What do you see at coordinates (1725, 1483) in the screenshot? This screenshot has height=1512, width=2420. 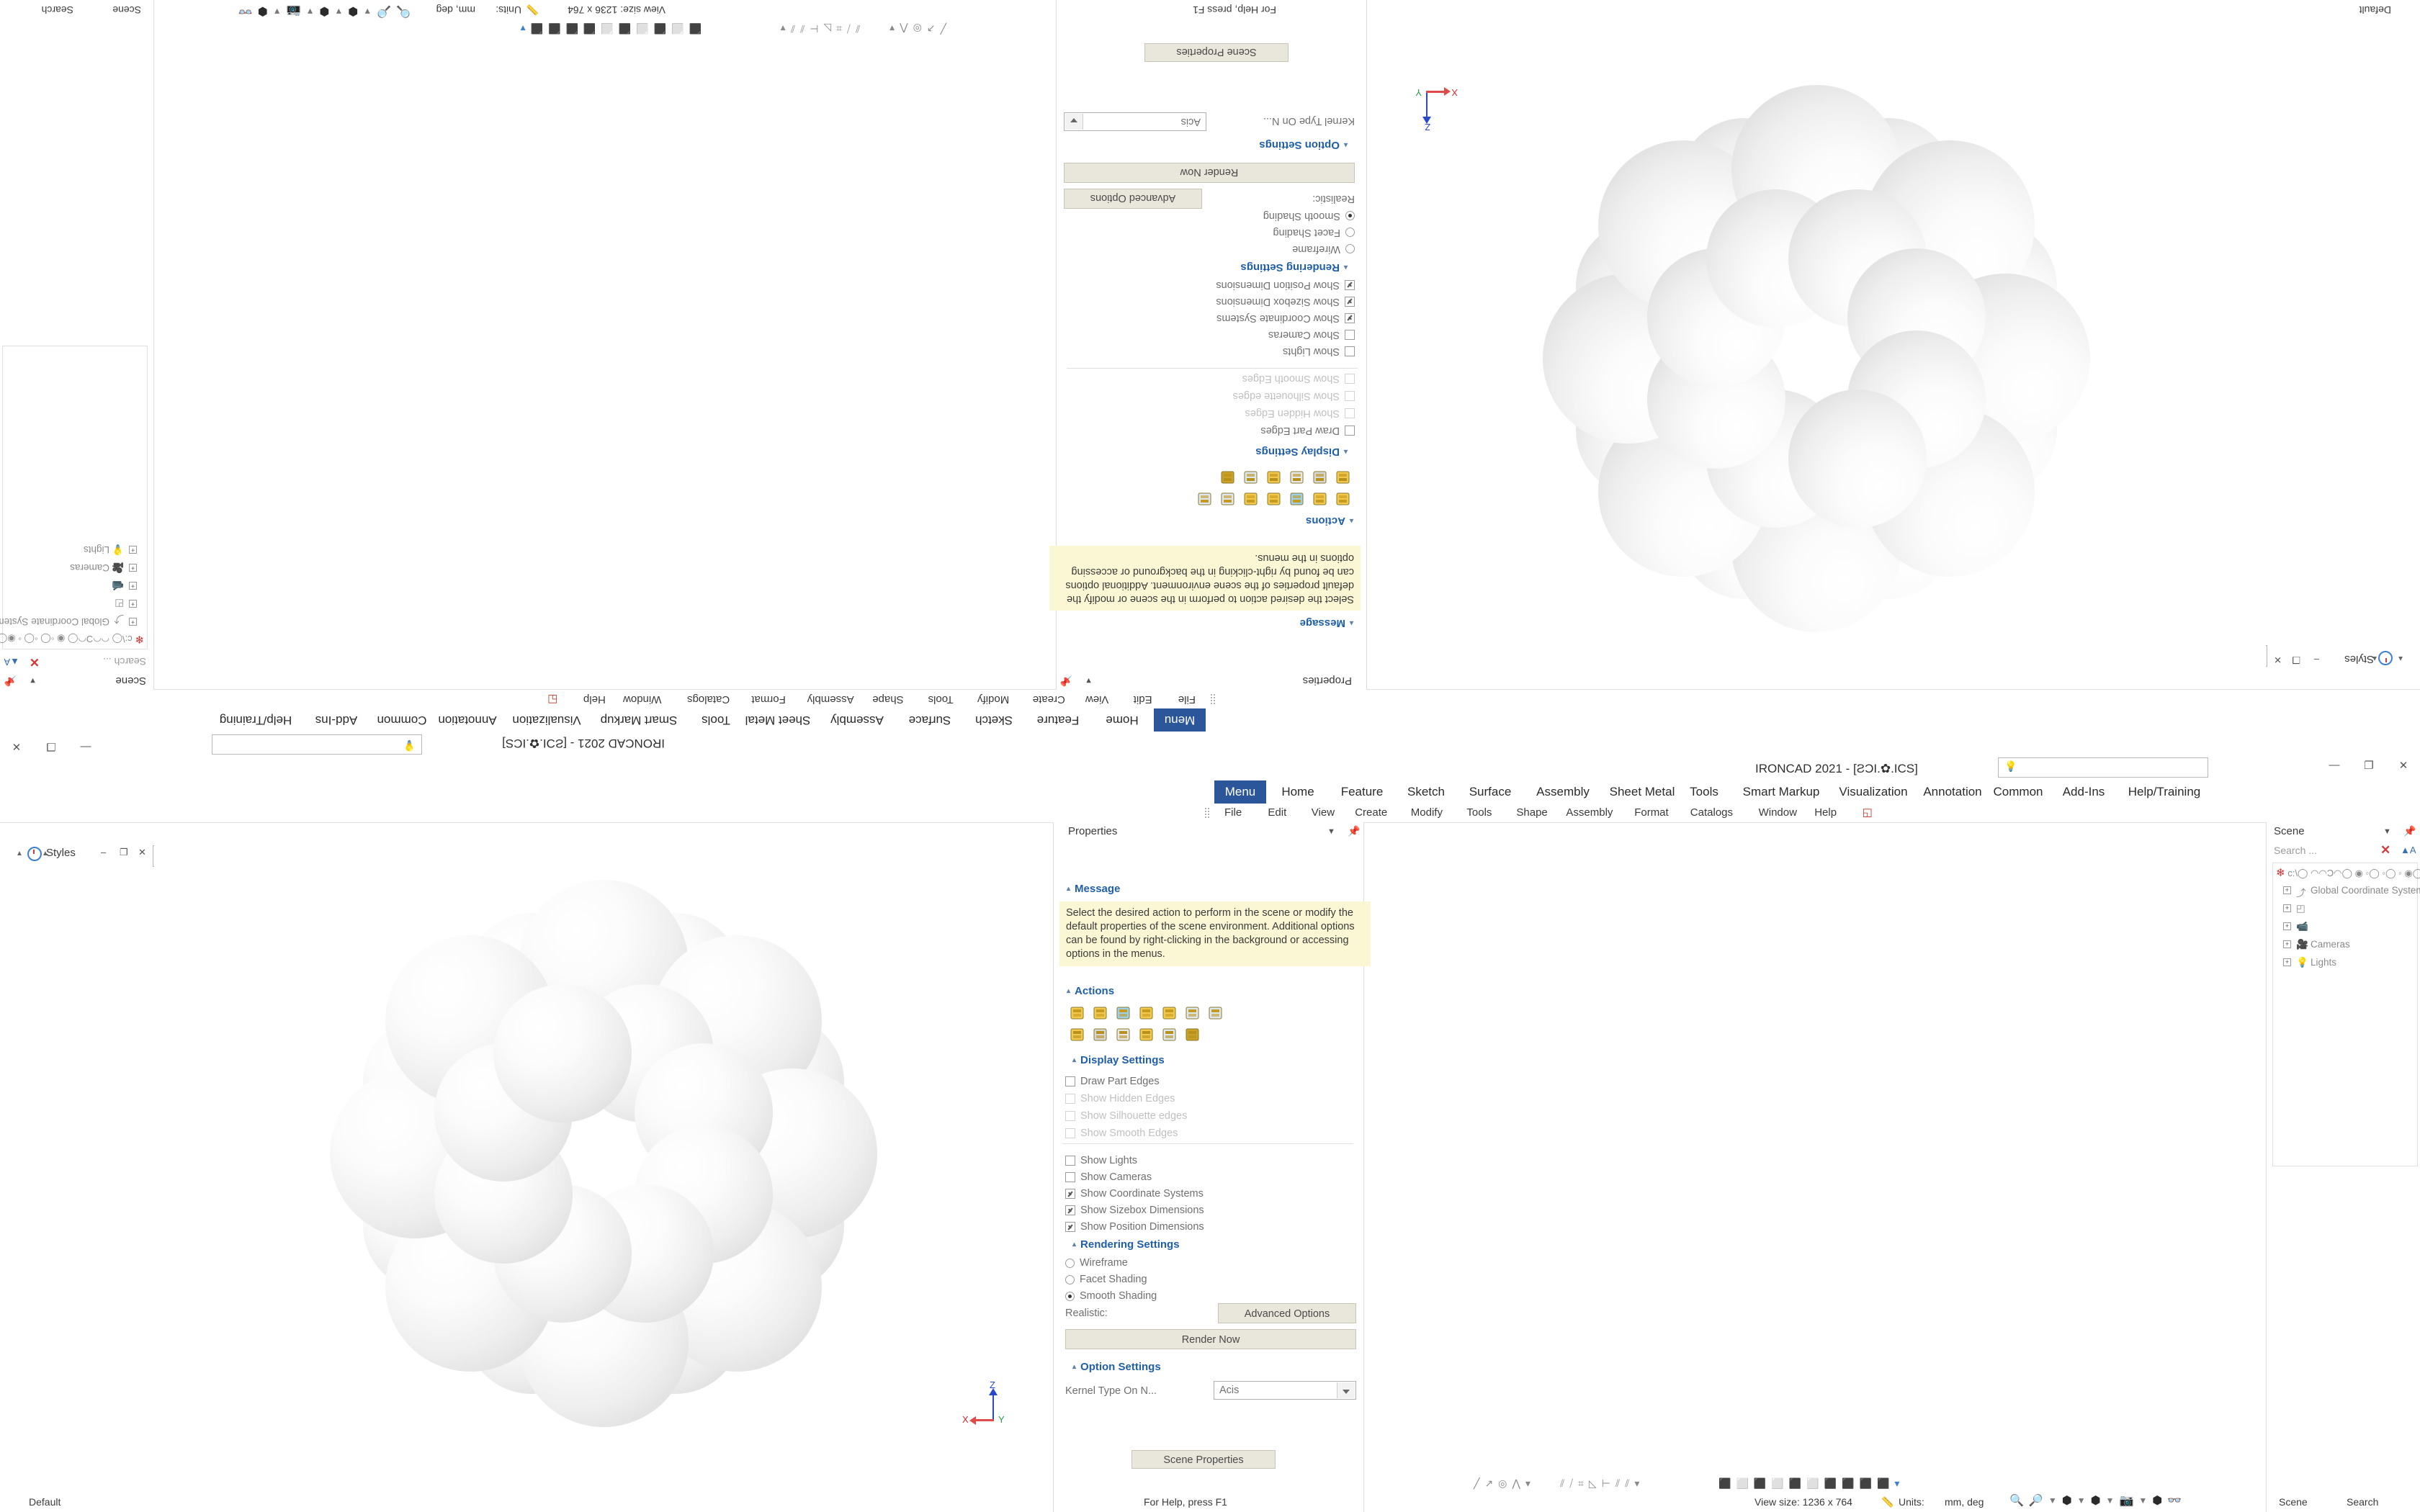 I see `toolbar-icon-2-0: ⬛` at bounding box center [1725, 1483].